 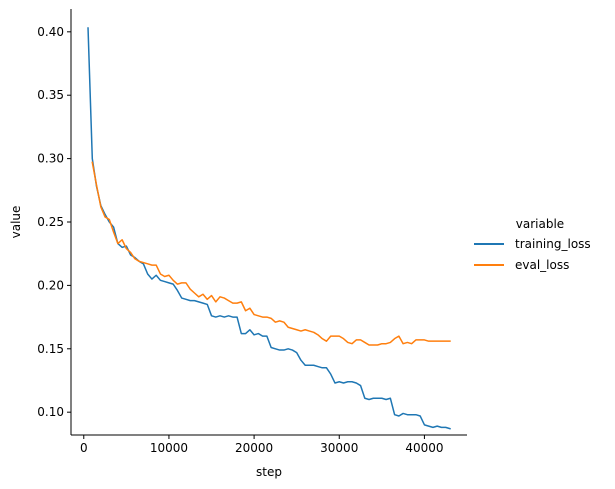 I want to click on legend: variable training_loss eval_loss, so click(x=532, y=244).